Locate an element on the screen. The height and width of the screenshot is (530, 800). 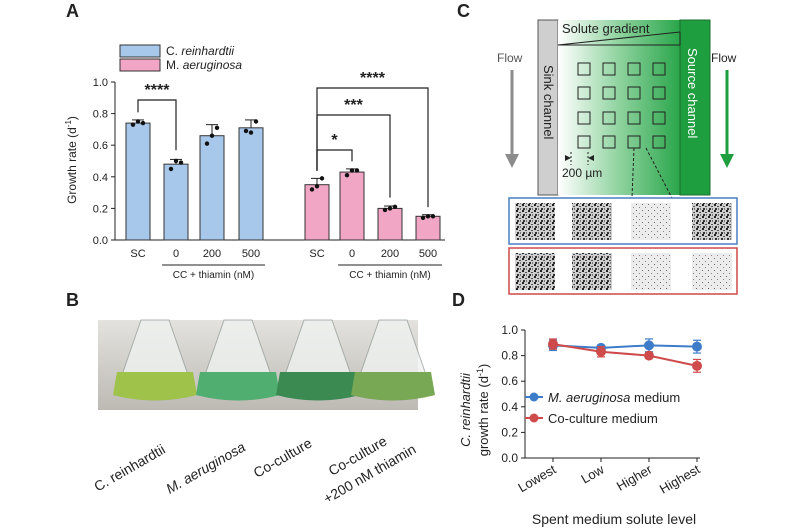
flow-left-arrowhead is located at coordinates (512, 161).